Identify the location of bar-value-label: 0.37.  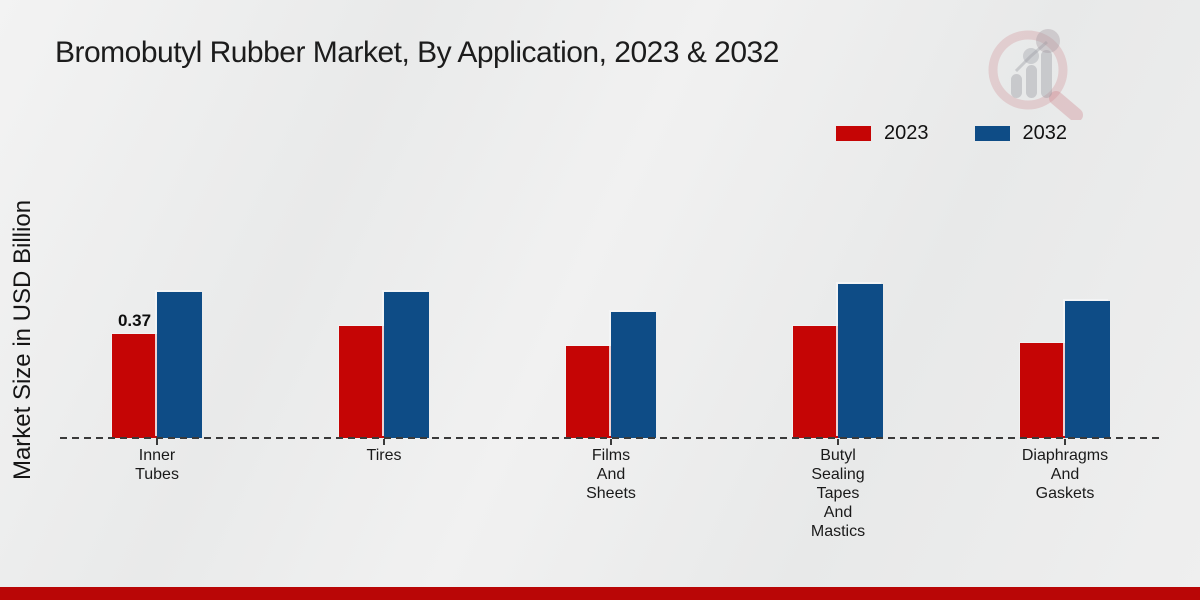
(134, 320).